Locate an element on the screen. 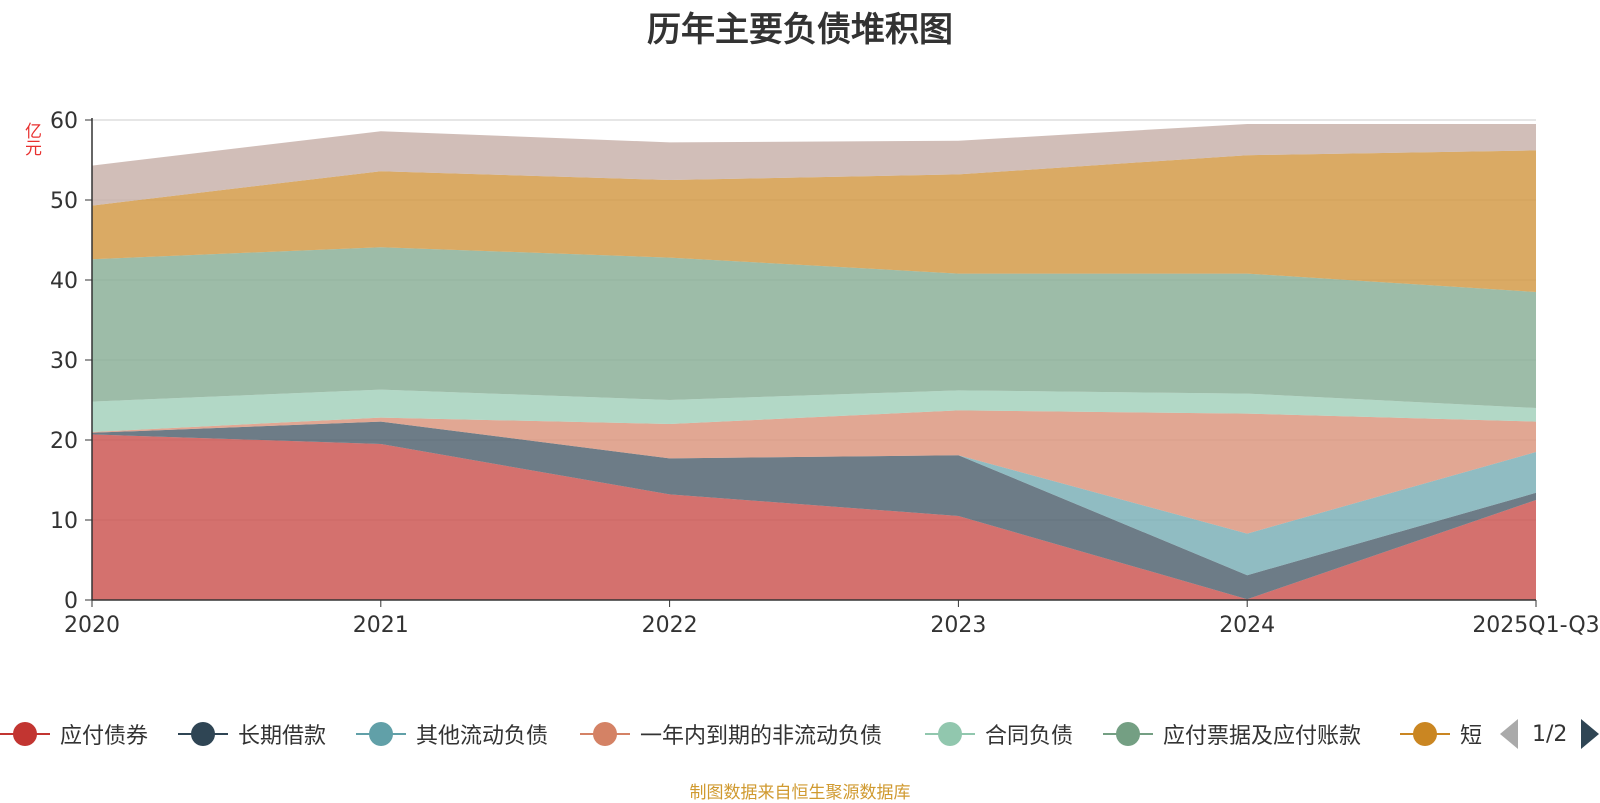 This screenshot has height=803, width=1600. legend-label: 一年内到期的非流动负债 is located at coordinates (761, 736).